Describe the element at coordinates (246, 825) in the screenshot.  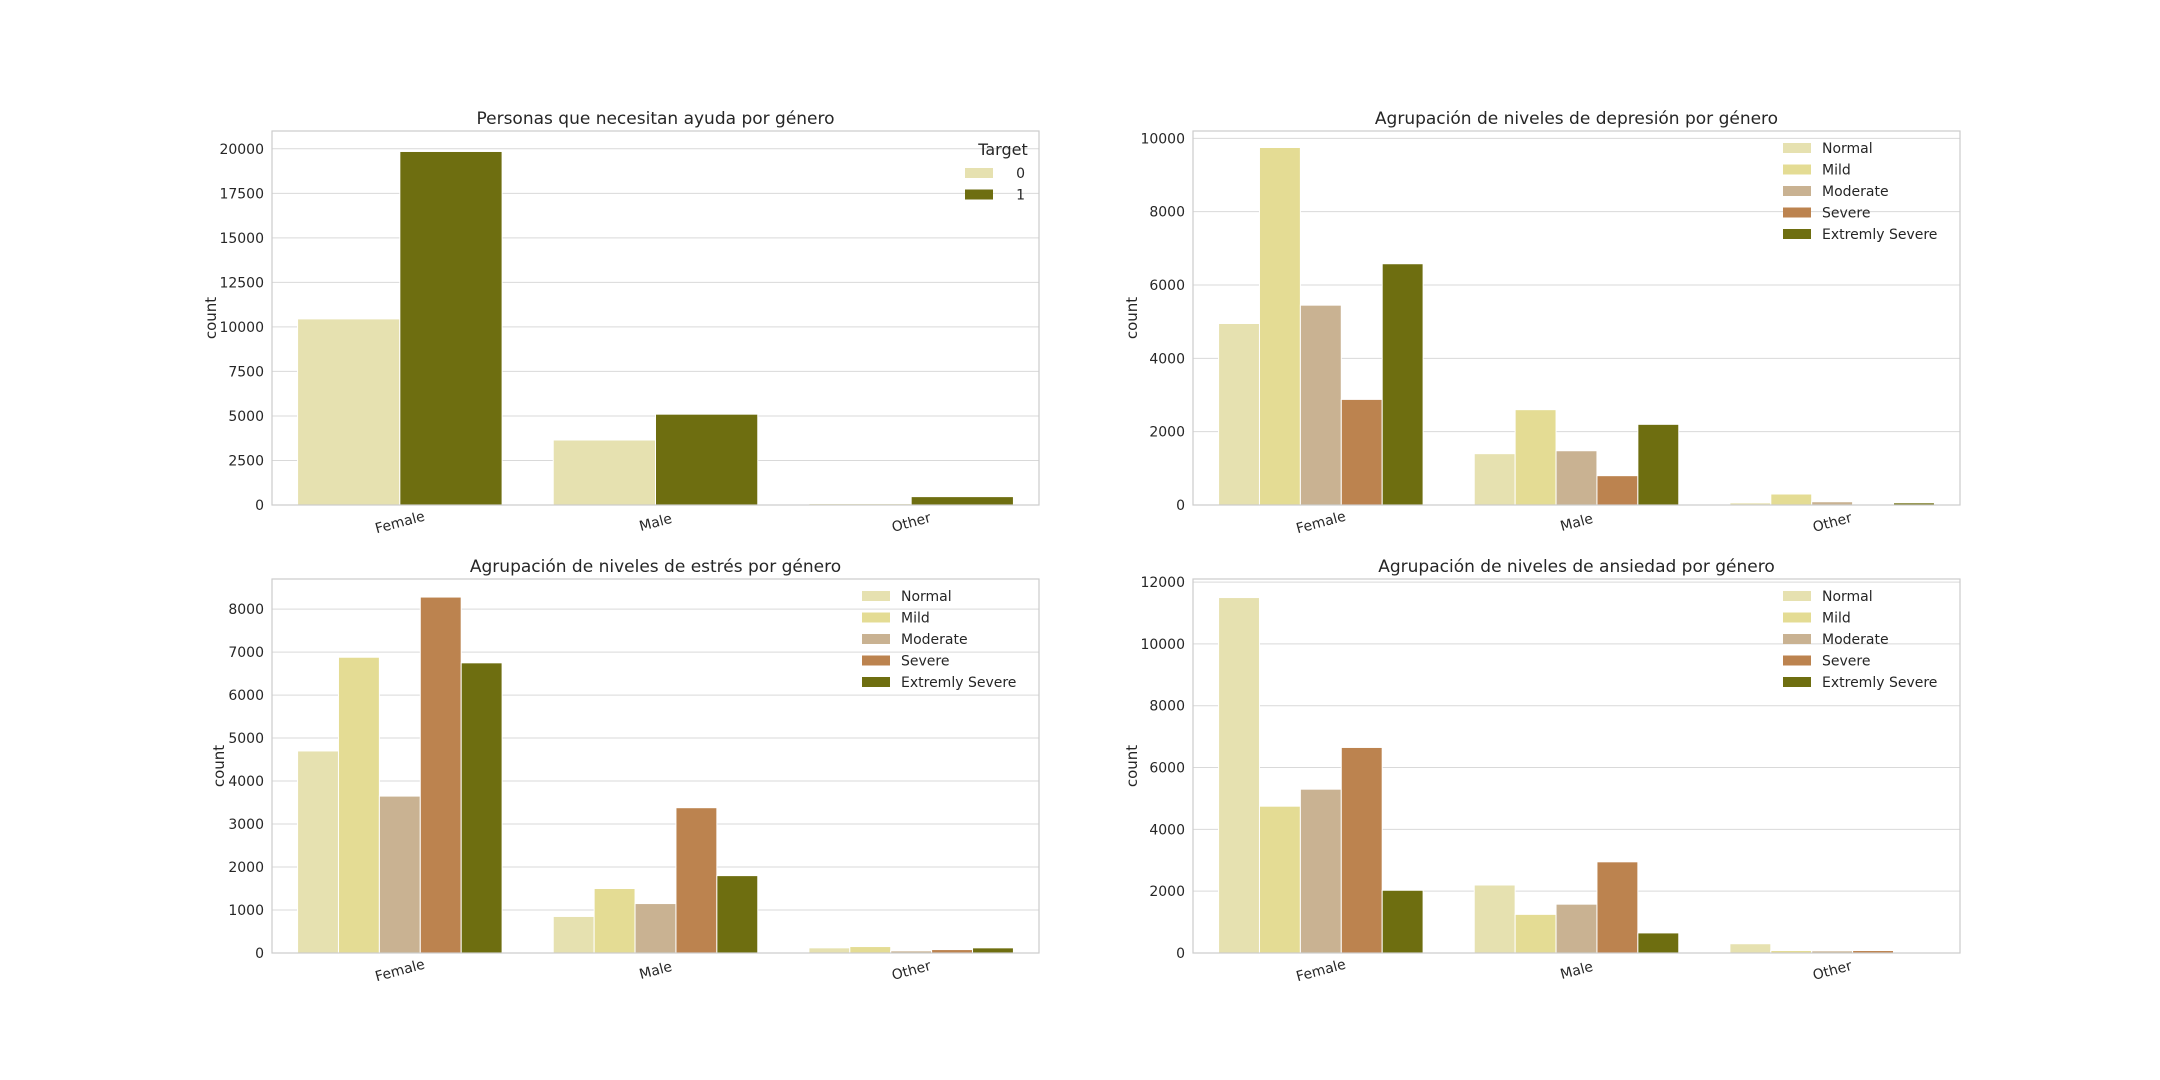
I see `y-tick-label: 3000` at that location.